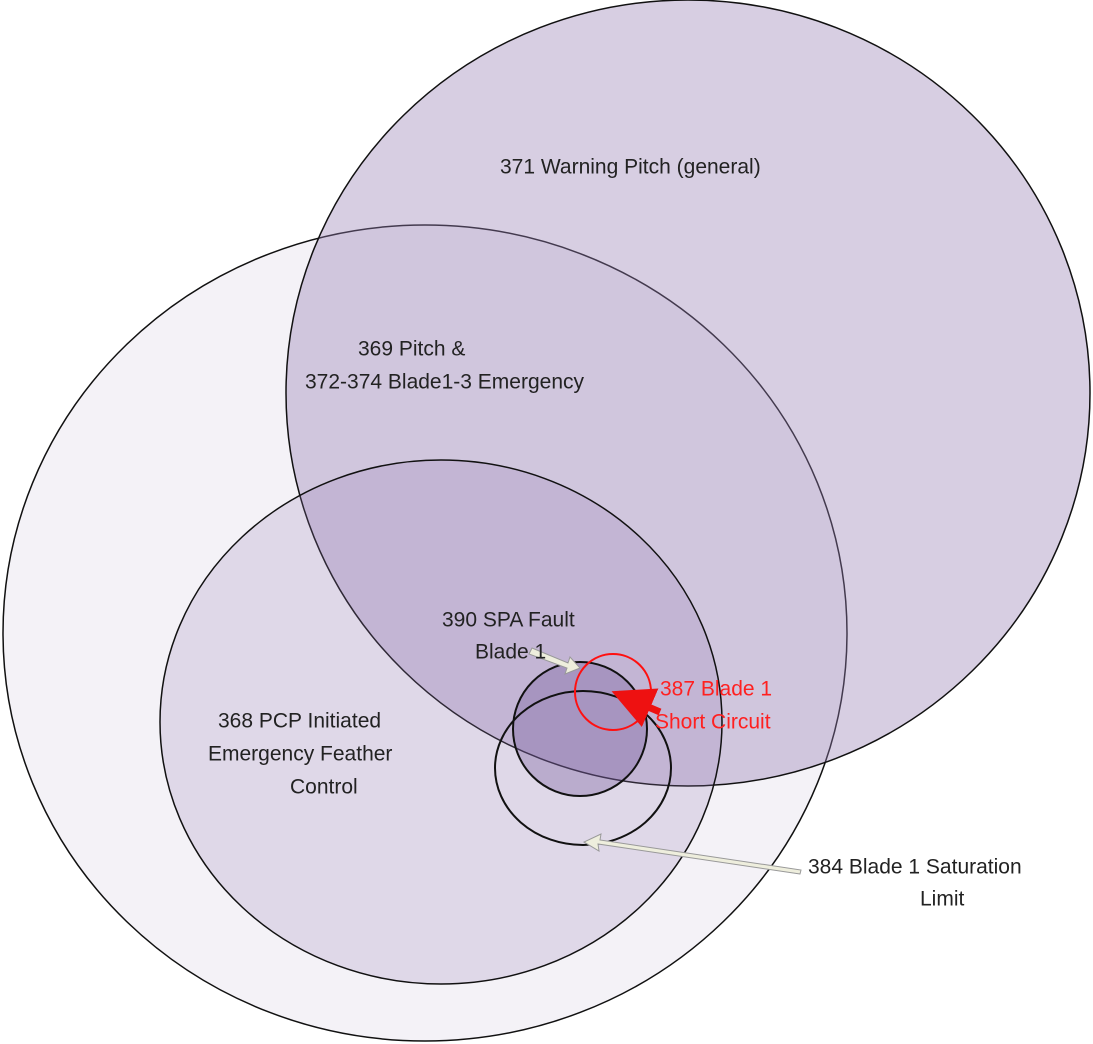  What do you see at coordinates (411, 349) in the screenshot?
I see `label: 369 Pitch &` at bounding box center [411, 349].